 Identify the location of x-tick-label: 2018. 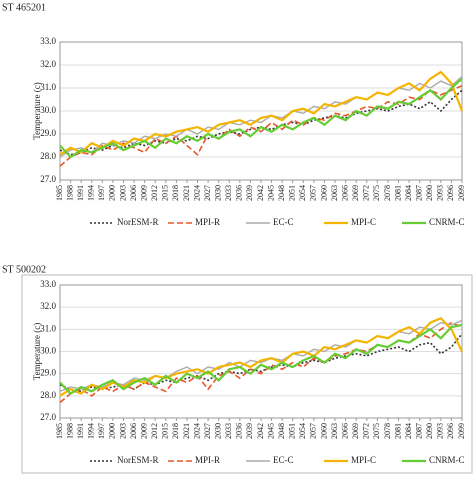
(175, 193).